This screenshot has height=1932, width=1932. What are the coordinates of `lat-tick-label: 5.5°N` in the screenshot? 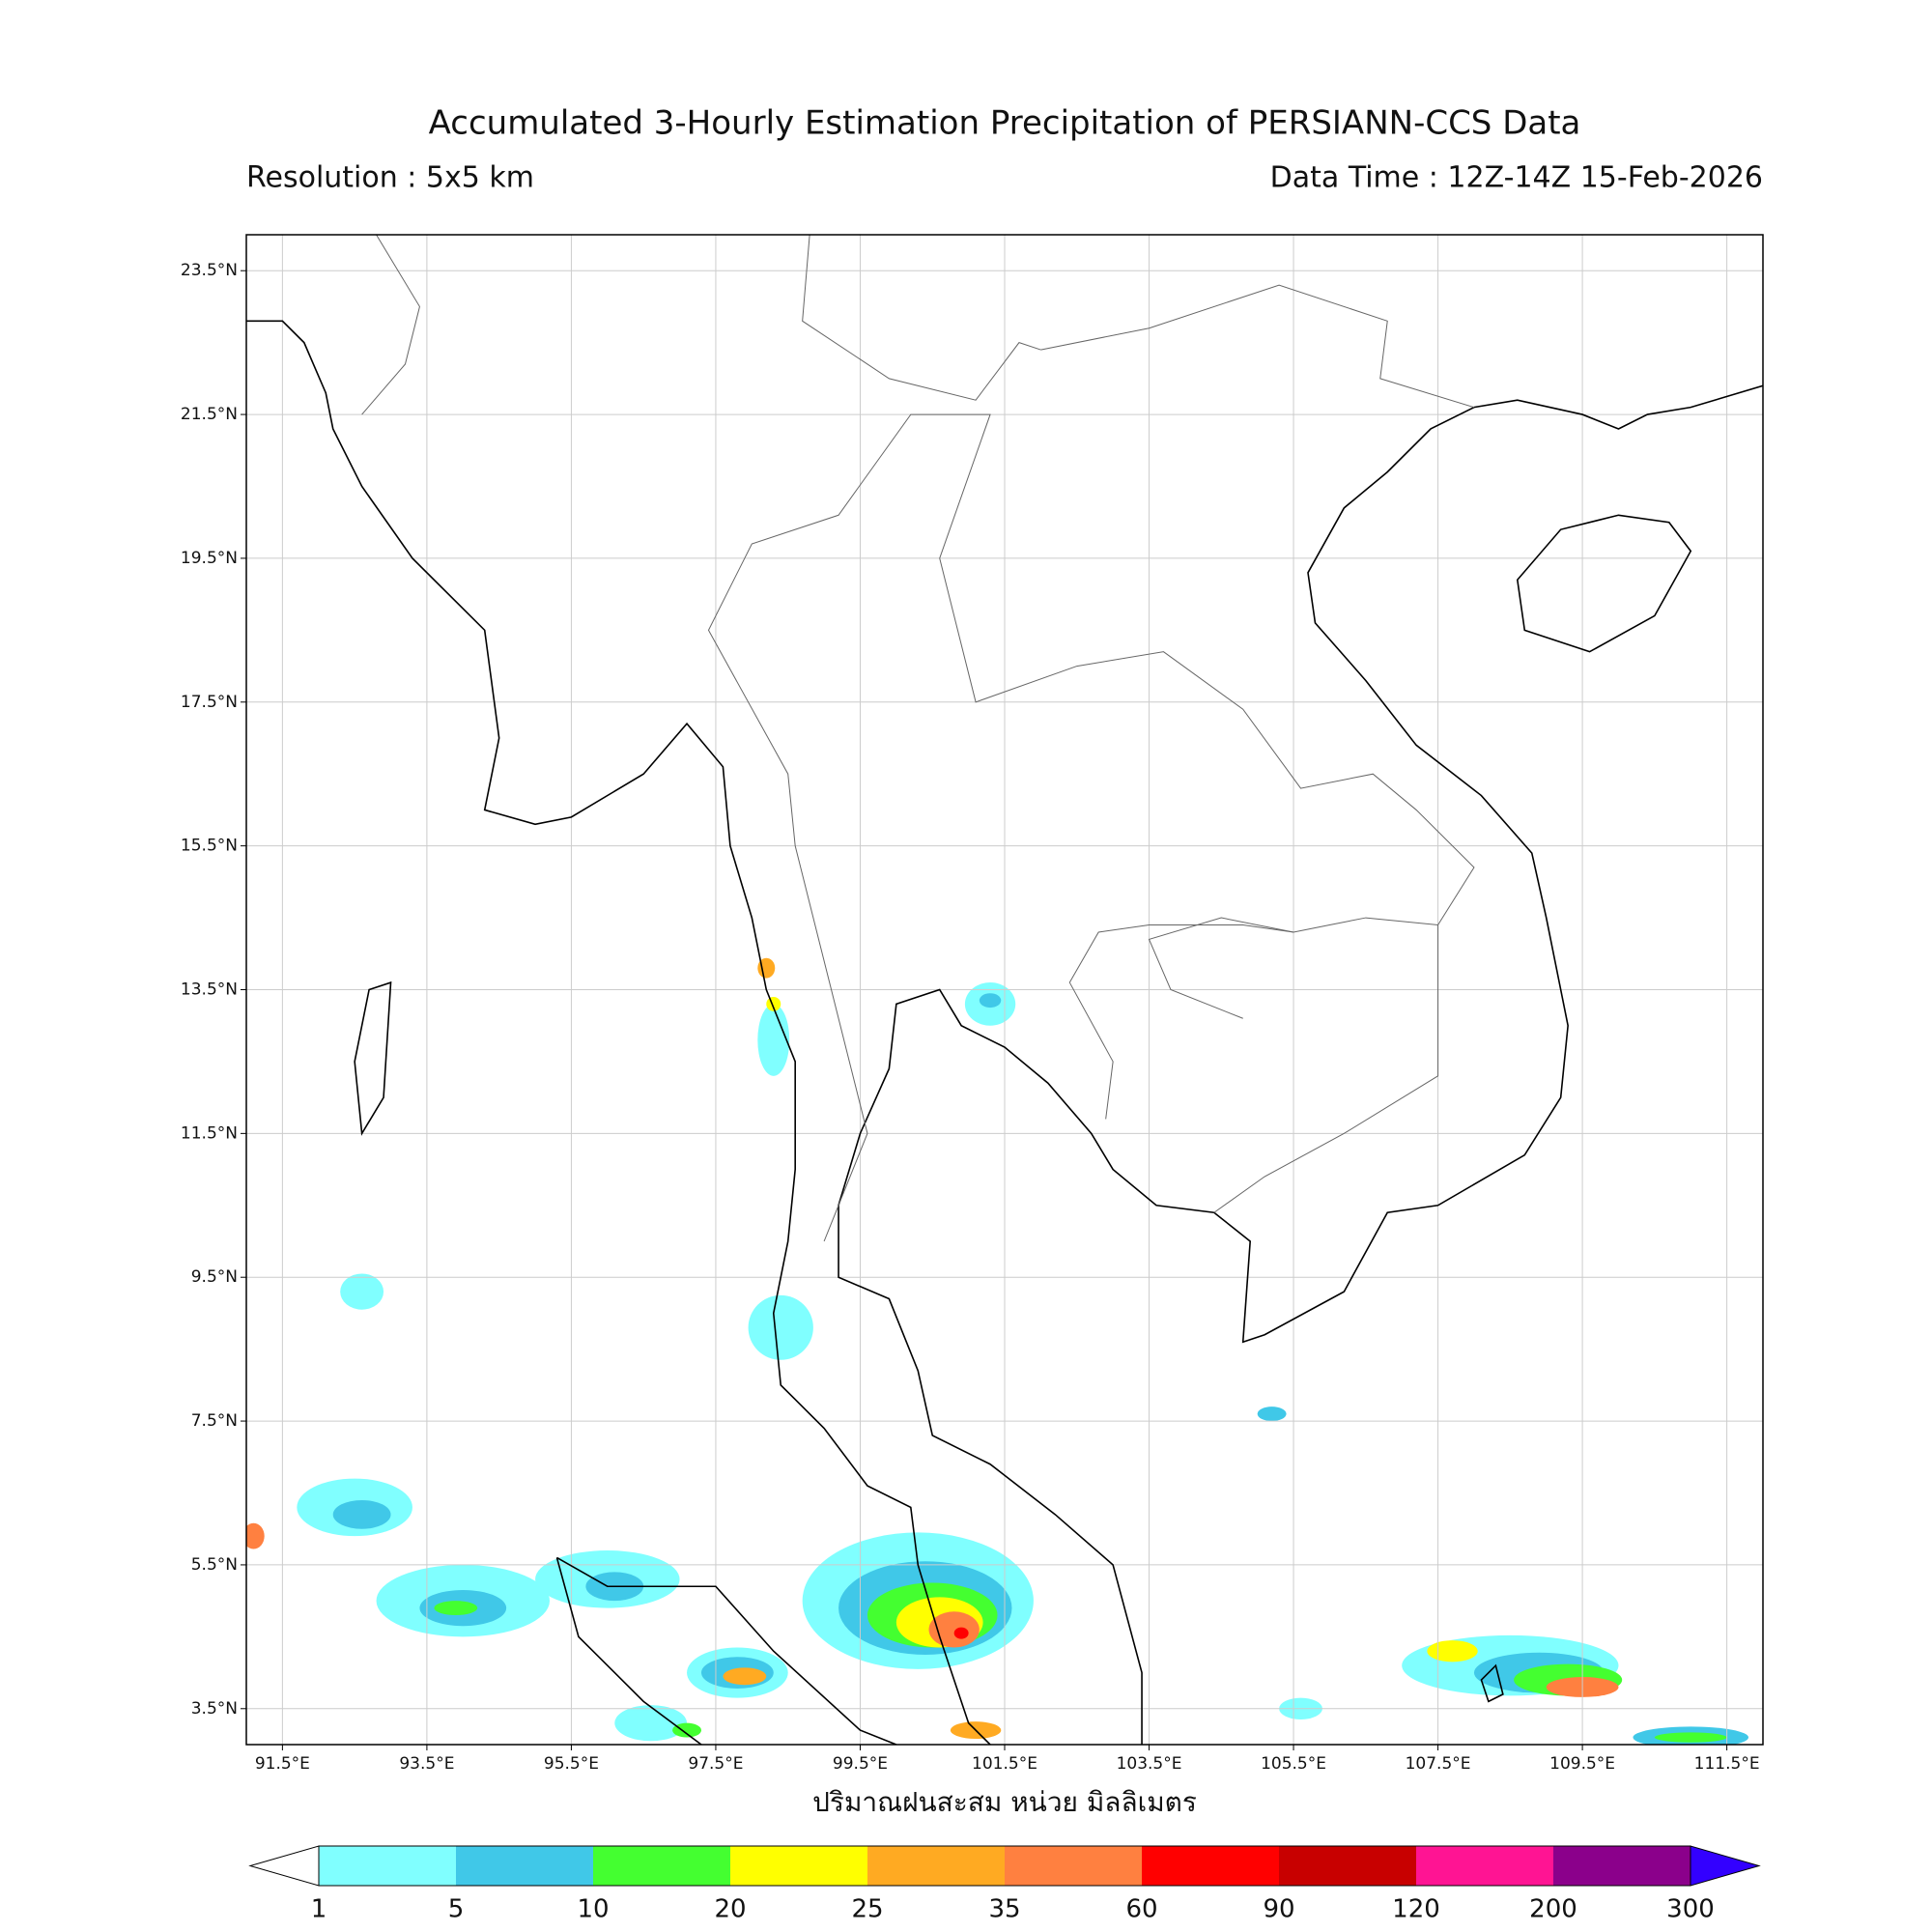 It's located at (214, 1565).